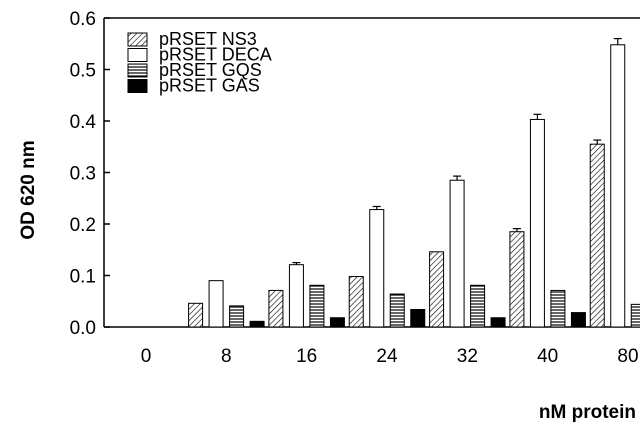 Image resolution: width=640 pixels, height=427 pixels. I want to click on legend-label: pRSET GQS, so click(210, 70).